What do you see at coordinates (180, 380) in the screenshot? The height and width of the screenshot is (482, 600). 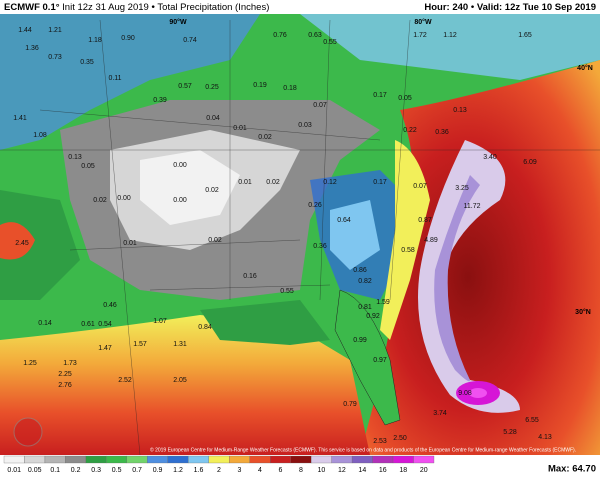 I see `precip-label: 2.05` at bounding box center [180, 380].